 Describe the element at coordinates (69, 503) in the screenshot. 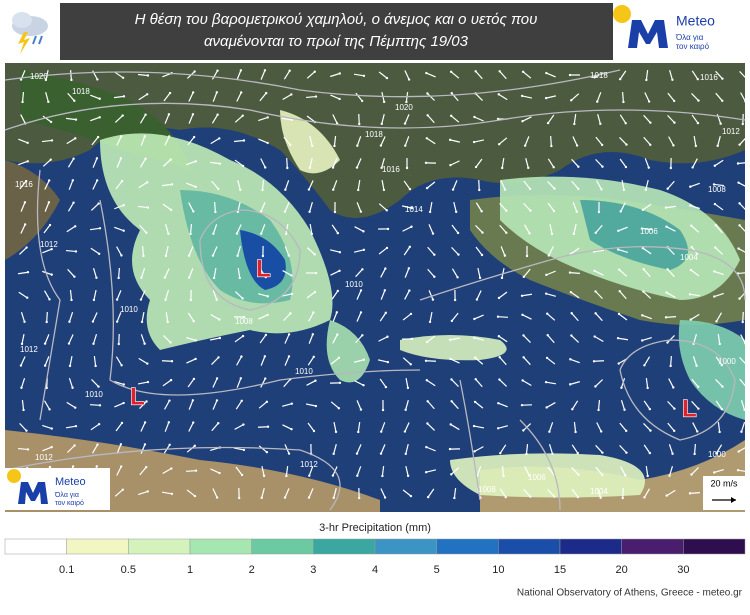

I see `logo-tagline: τον καιρό` at that location.